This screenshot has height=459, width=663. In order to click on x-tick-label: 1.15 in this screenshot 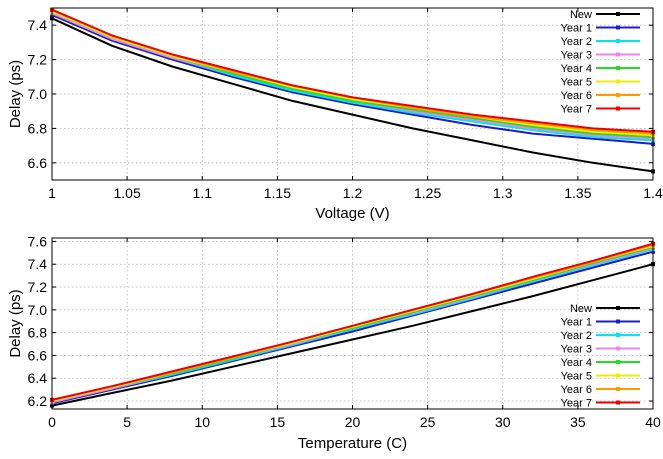, I will do `click(277, 193)`.